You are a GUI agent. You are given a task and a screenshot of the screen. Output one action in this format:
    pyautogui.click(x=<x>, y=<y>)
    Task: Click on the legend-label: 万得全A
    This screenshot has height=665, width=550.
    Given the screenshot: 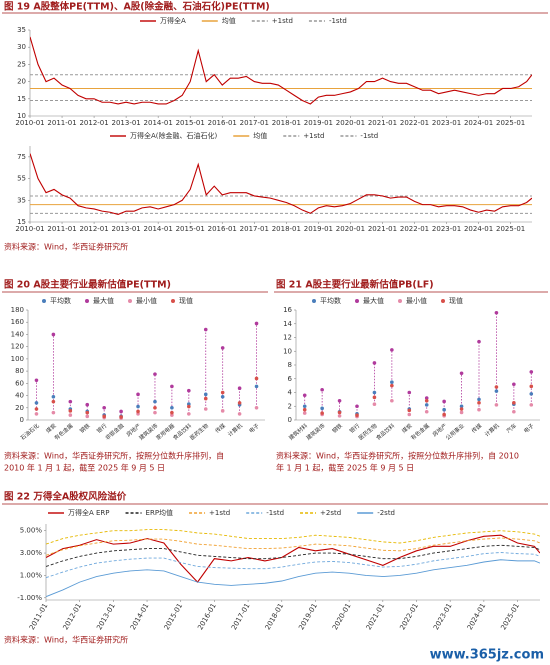 What is the action you would take?
    pyautogui.click(x=173, y=20)
    